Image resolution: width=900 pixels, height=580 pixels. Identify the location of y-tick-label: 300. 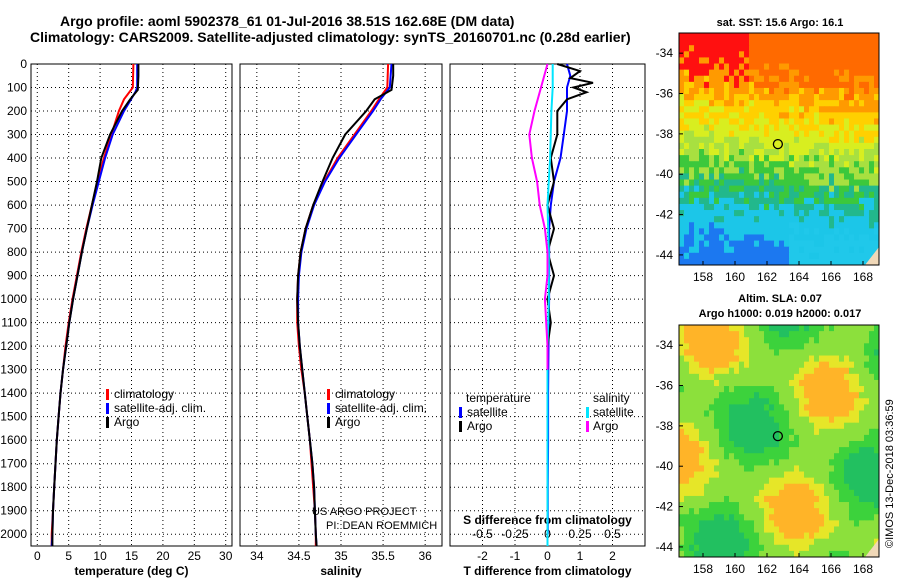
(17, 135).